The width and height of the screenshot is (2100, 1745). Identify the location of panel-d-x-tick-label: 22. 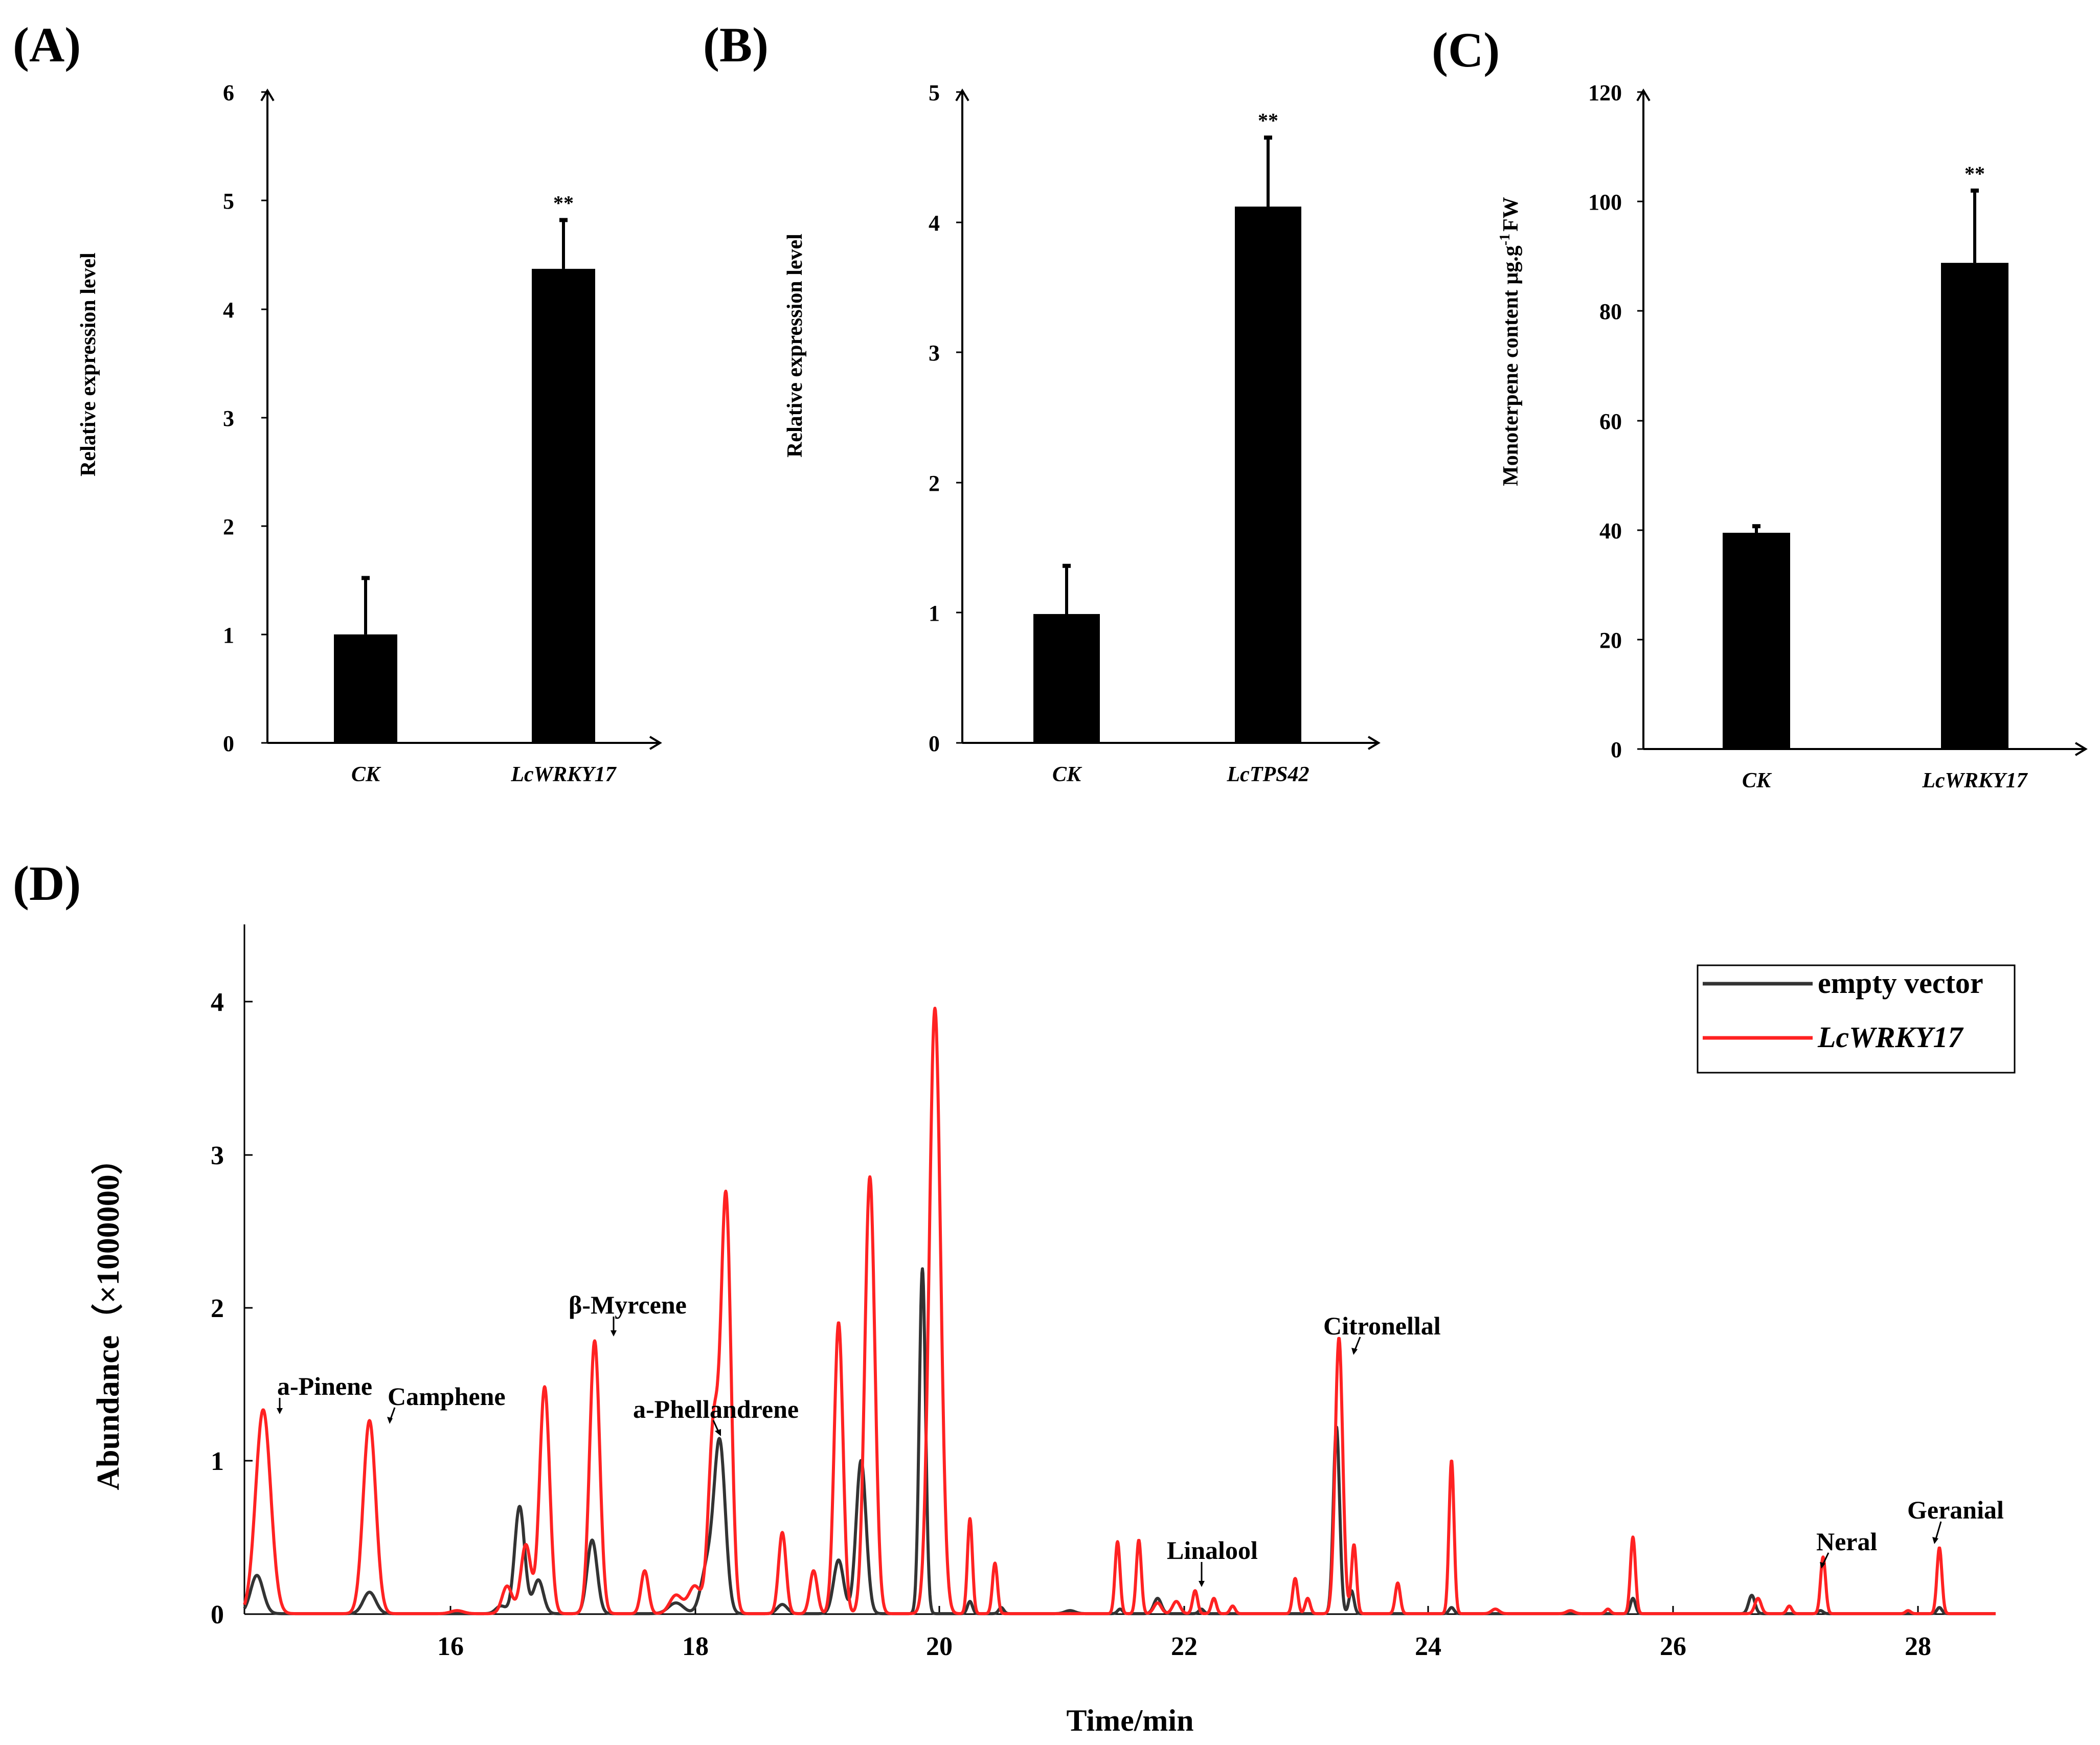
(1184, 1646).